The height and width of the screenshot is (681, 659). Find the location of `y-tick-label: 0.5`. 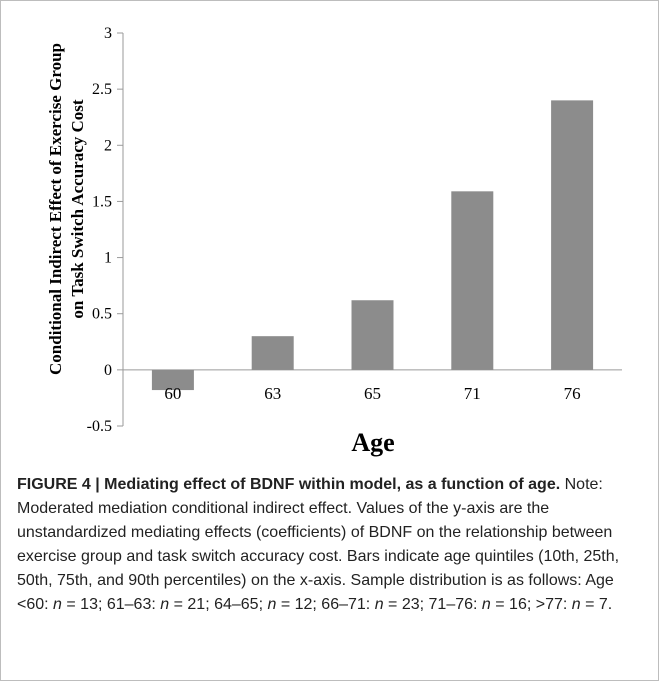

y-tick-label: 0.5 is located at coordinates (102, 314).